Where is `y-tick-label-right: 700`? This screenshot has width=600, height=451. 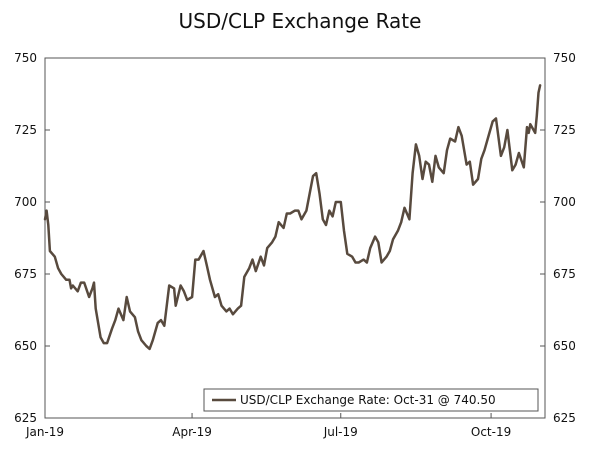
y-tick-label-right: 700 is located at coordinates (564, 202).